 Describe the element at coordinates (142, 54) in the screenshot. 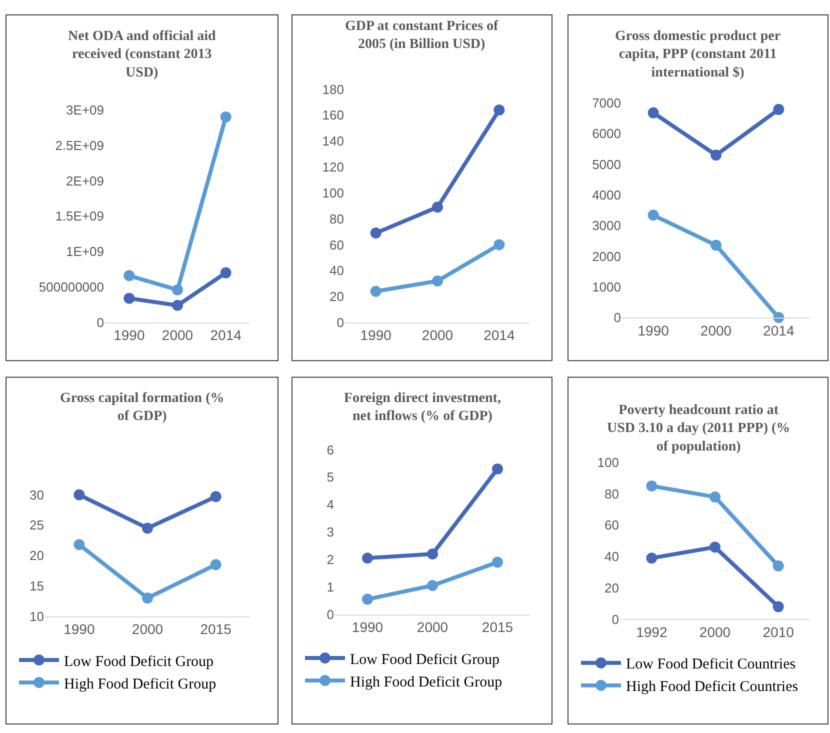

I see `chart-title: Net ODA and official aid received (constant 2013 USD)` at that location.